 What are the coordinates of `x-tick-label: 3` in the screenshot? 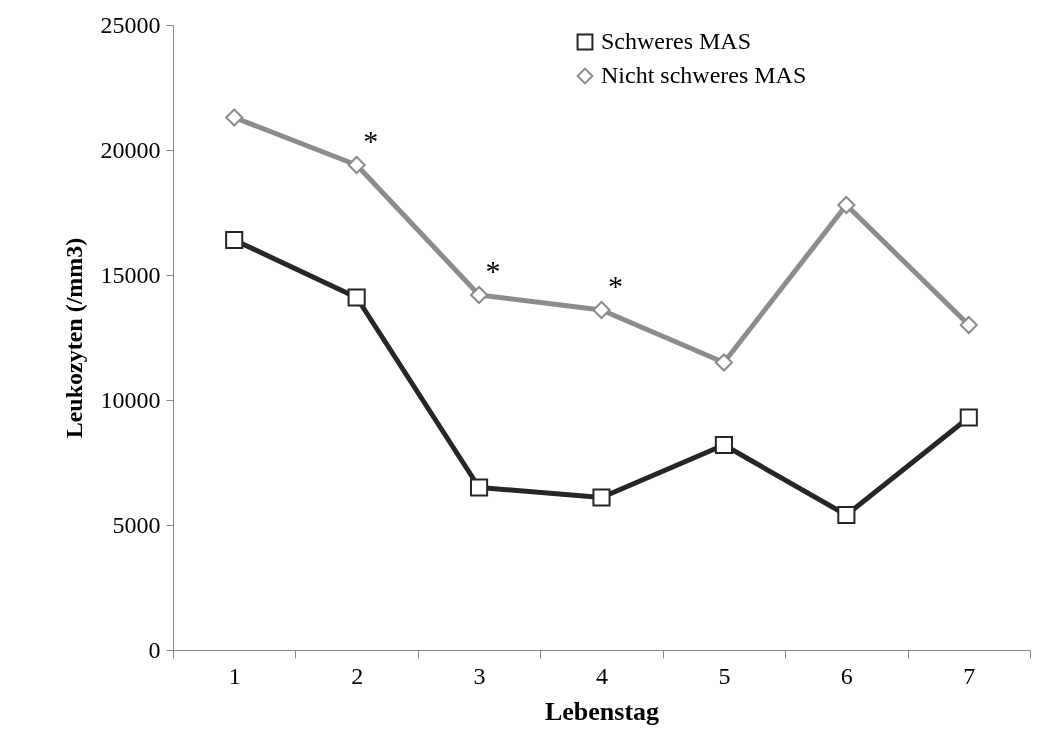 It's located at (479, 675).